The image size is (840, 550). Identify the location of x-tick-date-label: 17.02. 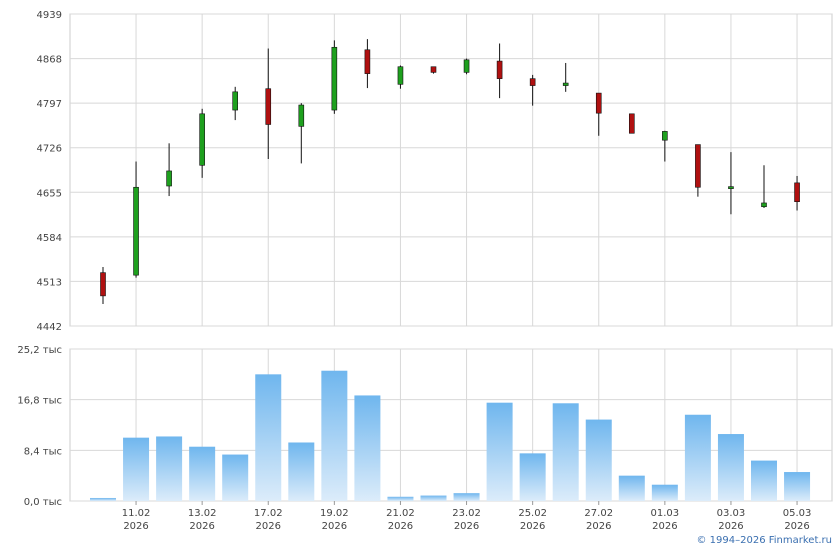
(268, 513).